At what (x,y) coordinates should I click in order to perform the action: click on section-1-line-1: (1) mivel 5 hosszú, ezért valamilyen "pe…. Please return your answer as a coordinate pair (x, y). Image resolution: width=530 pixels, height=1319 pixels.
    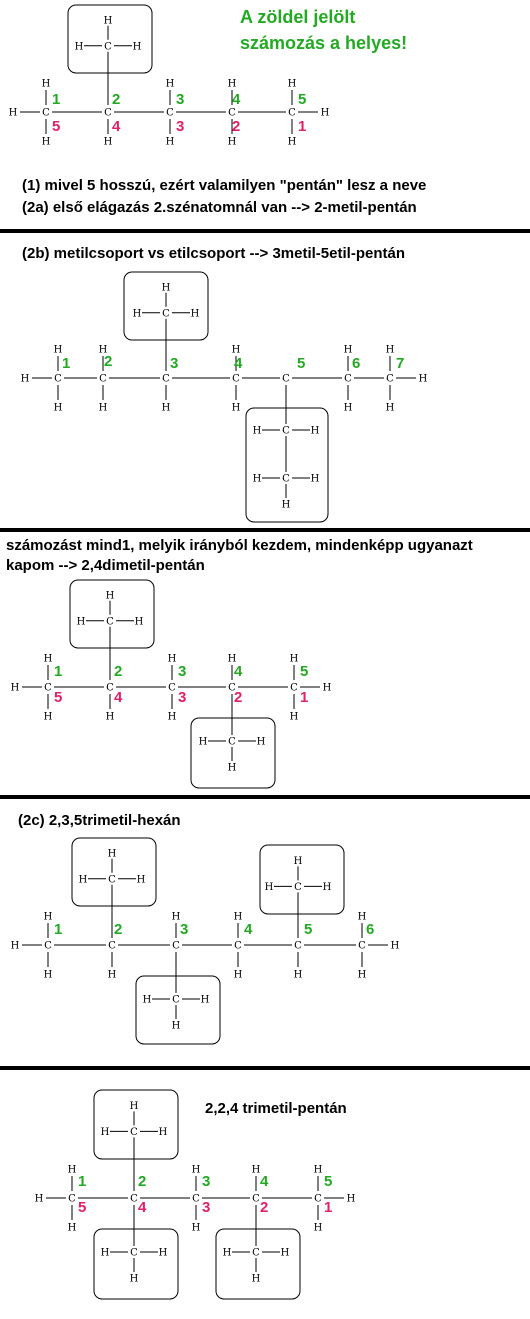
    Looking at the image, I should click on (224, 185).